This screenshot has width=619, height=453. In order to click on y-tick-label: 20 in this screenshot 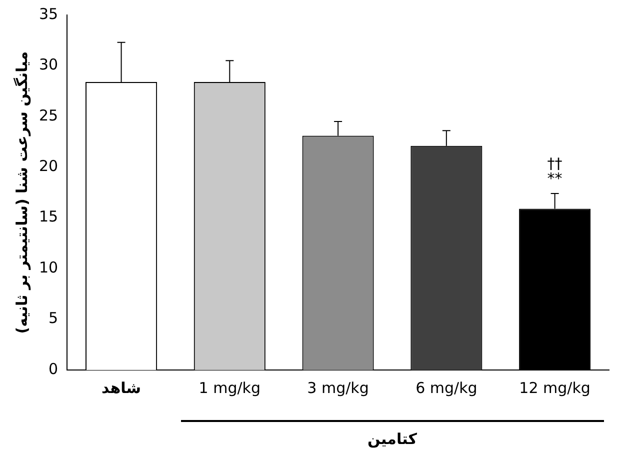, I will do `click(48, 166)`.